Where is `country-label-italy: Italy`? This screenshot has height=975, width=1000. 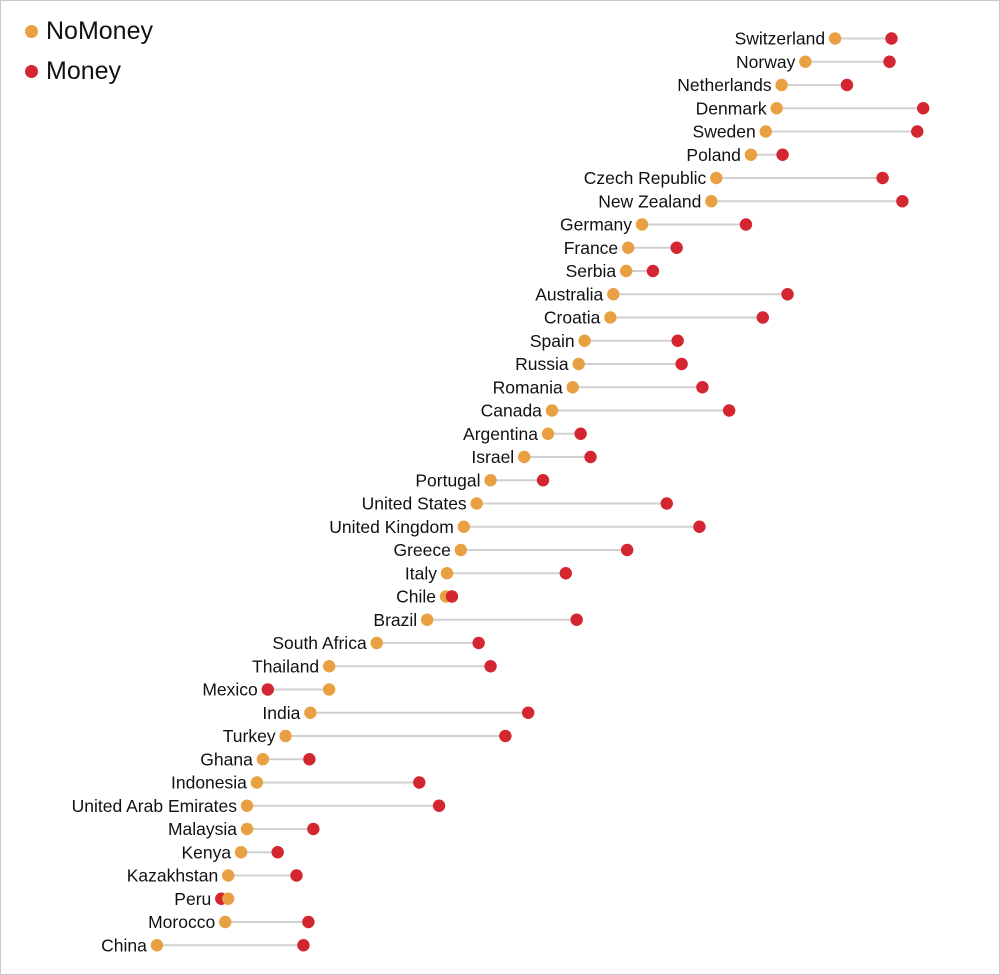 country-label-italy: Italy is located at coordinates (421, 573).